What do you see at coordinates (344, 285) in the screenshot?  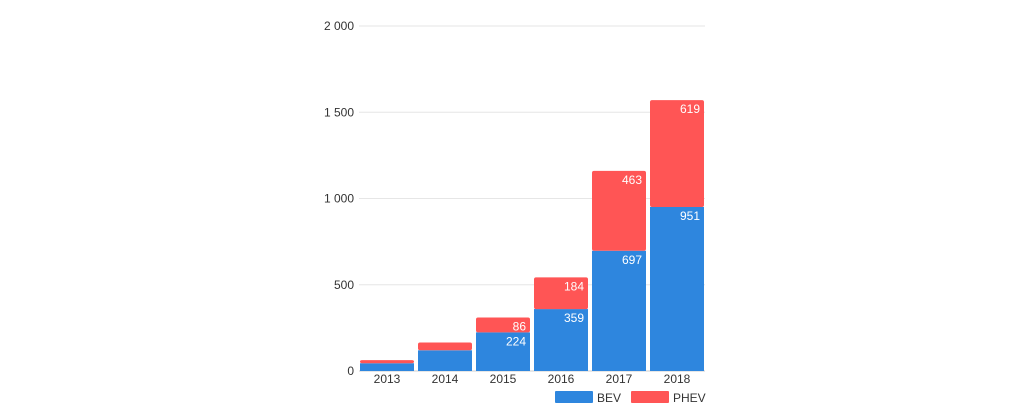 I see `y-tick-label: 500` at bounding box center [344, 285].